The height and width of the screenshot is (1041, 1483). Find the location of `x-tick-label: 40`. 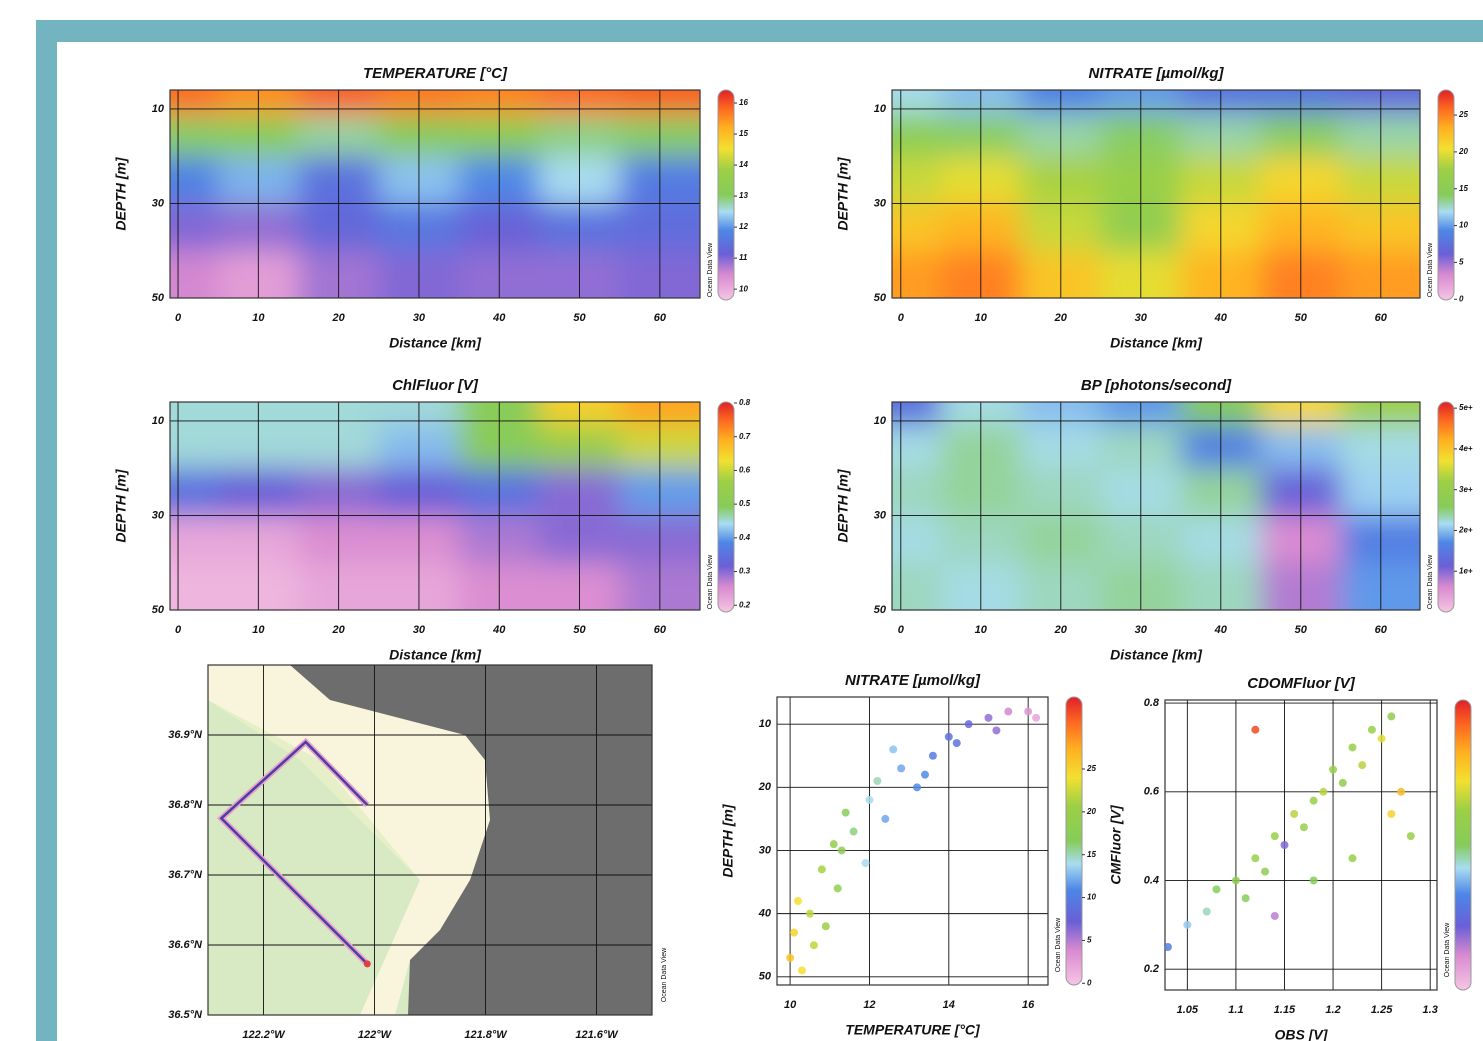

x-tick-label: 40 is located at coordinates (1221, 630).